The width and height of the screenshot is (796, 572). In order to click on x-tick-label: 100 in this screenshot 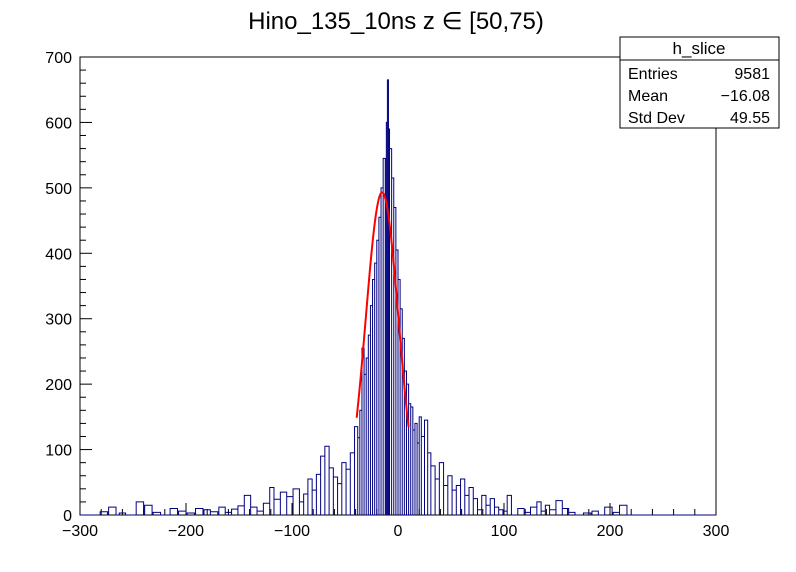, I will do `click(504, 531)`.